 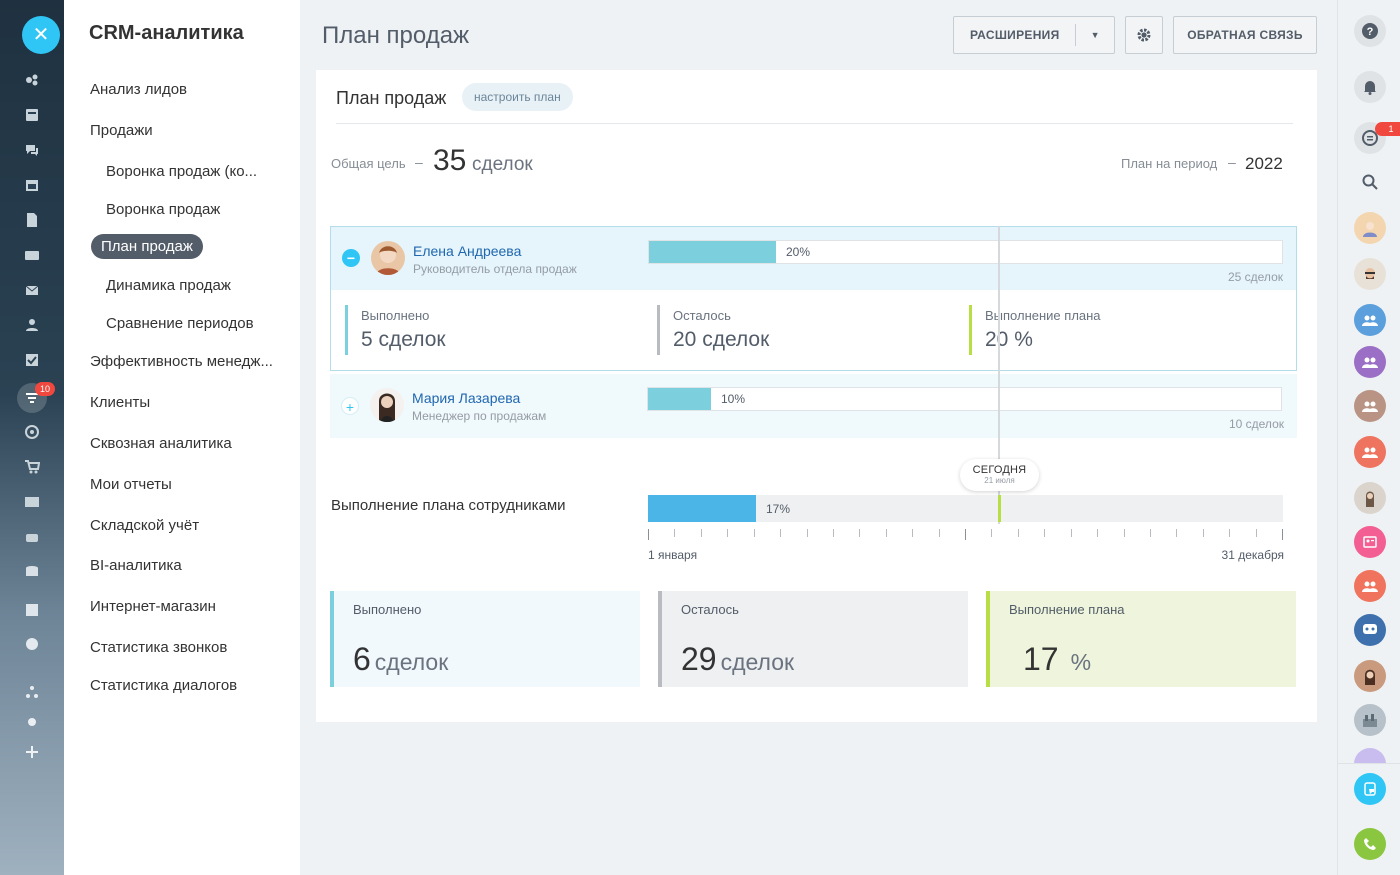 What do you see at coordinates (1252, 555) in the screenshot?
I see `axis-end-label: 31 декабря` at bounding box center [1252, 555].